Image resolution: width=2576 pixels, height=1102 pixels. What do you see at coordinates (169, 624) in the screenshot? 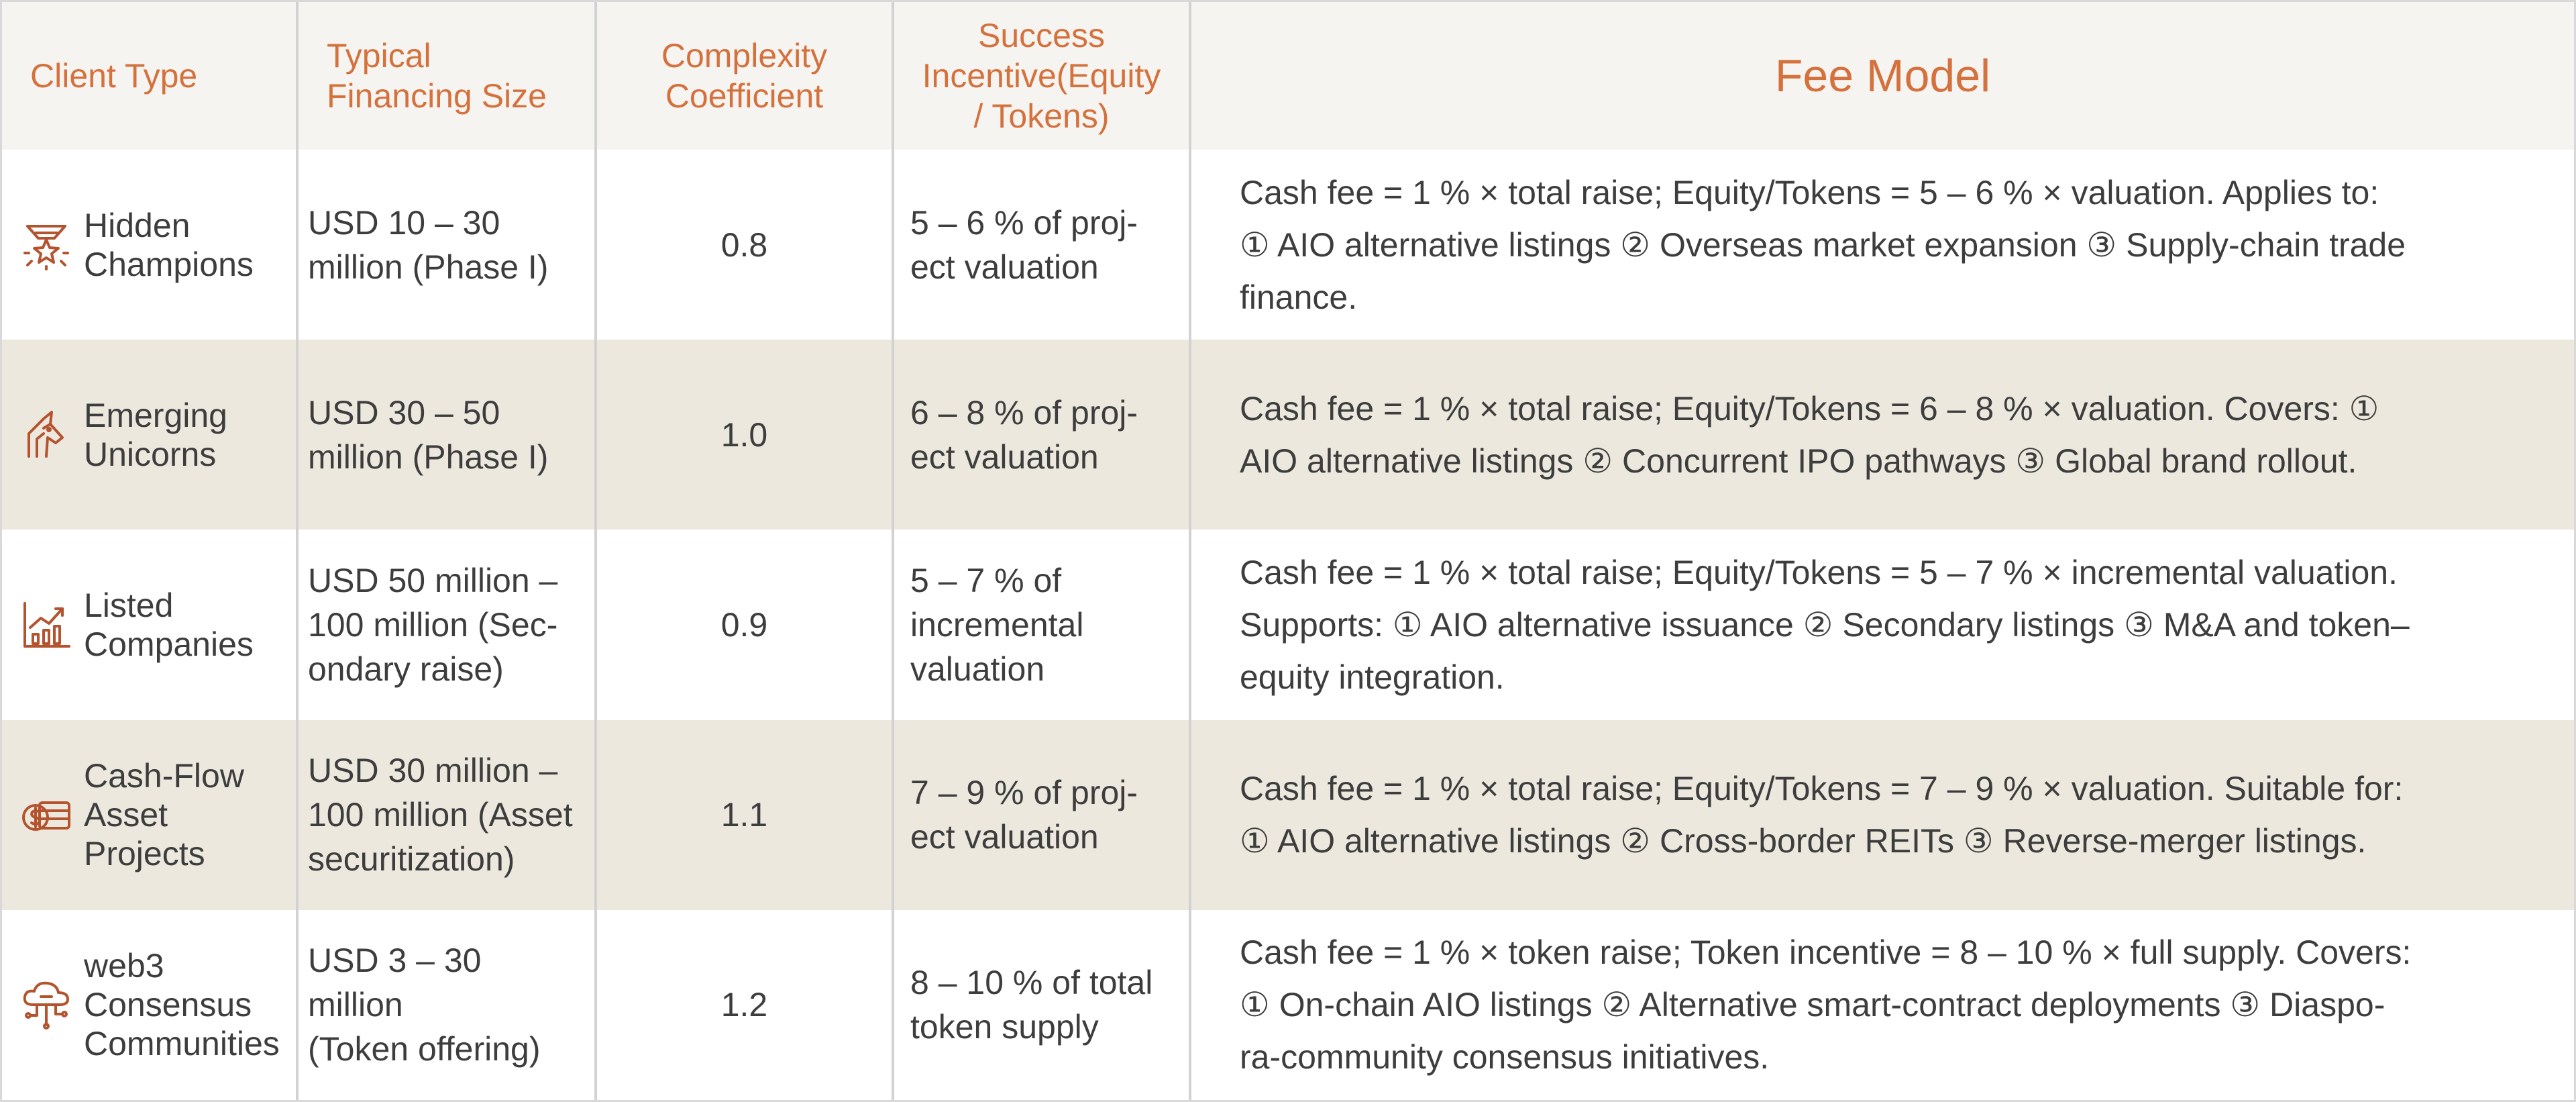
I see `client-type-label: Listed Companies` at bounding box center [169, 624].